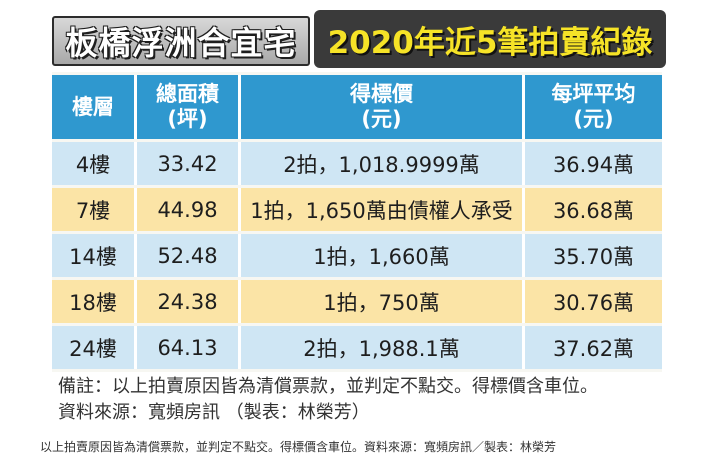  I want to click on cell-area: 24.38, so click(186, 301).